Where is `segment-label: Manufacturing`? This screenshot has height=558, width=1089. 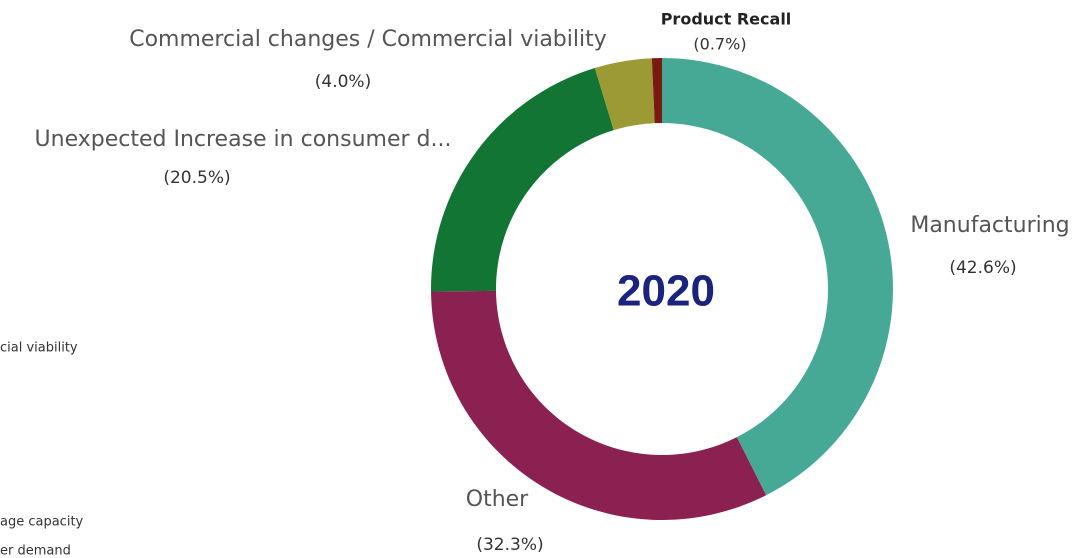
segment-label: Manufacturing is located at coordinates (989, 225).